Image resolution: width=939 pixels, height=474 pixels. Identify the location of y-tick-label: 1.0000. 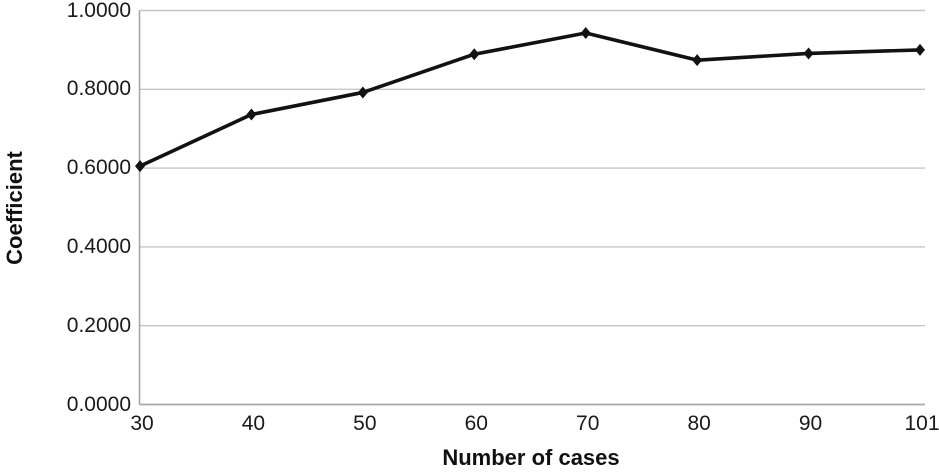
(98, 11).